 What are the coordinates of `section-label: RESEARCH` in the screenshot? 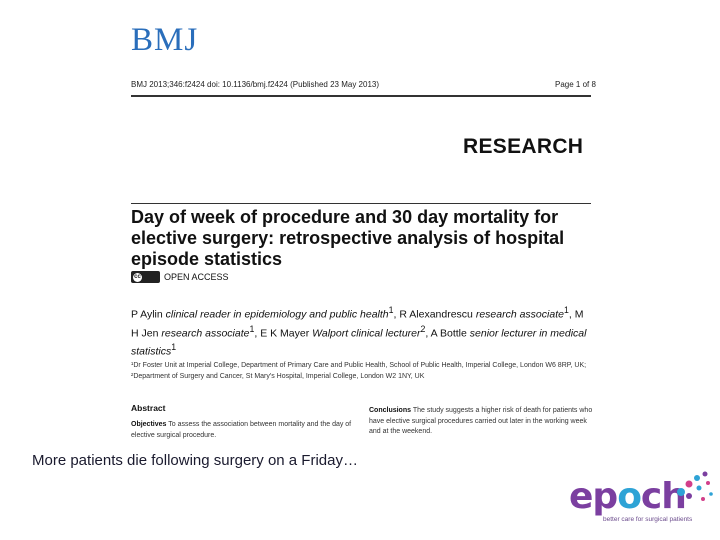 It's located at (523, 146).